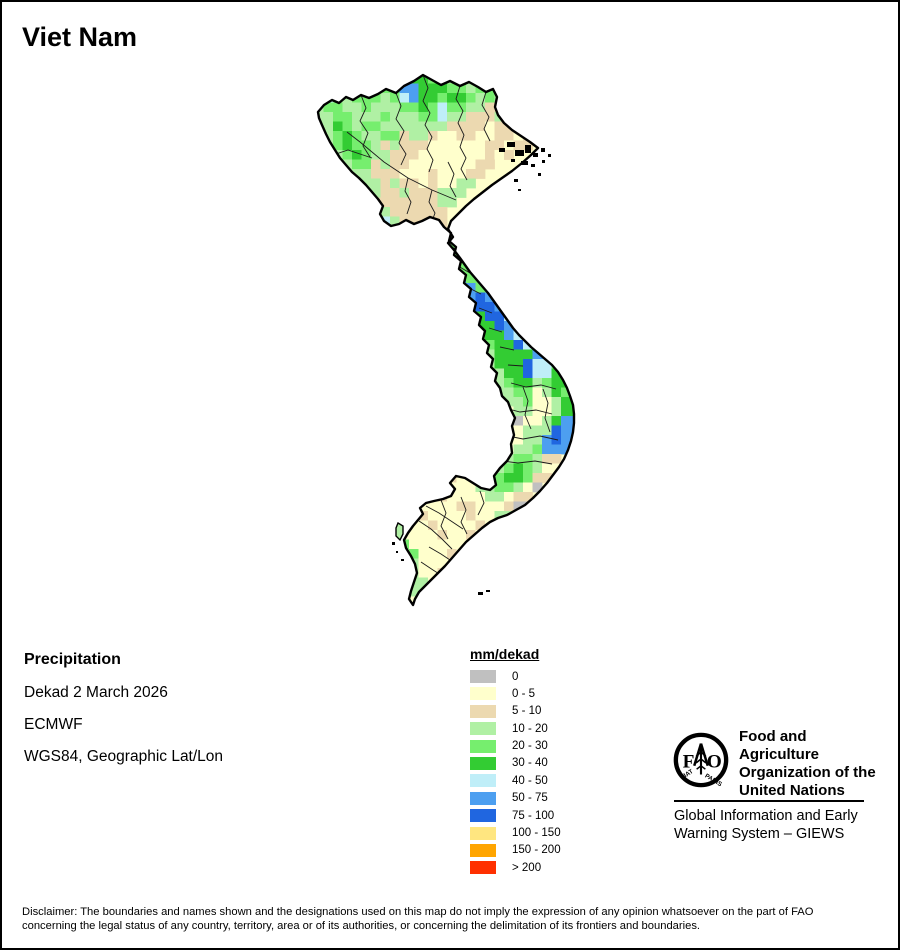 The height and width of the screenshot is (950, 900). Describe the element at coordinates (766, 816) in the screenshot. I see `giews-line: Global Information and Early` at that location.